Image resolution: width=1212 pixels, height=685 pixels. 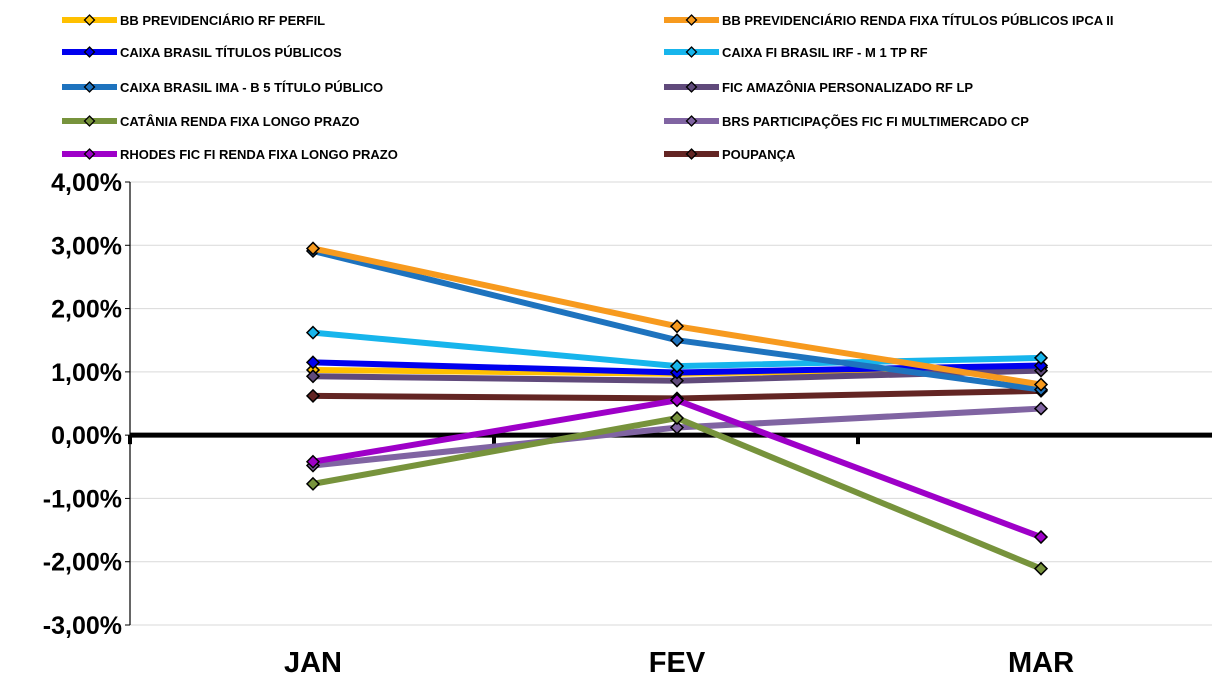 What do you see at coordinates (847, 87) in the screenshot?
I see `legend-label: FIC AMAZÔNIA PERSONALIZADO RF LP` at bounding box center [847, 87].